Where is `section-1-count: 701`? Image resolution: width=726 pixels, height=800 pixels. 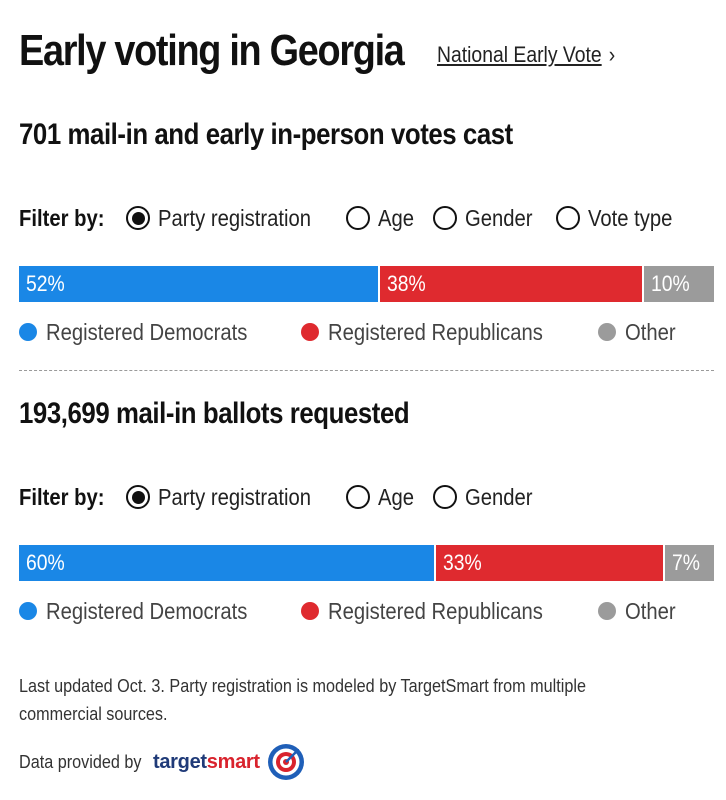 section-1-count: 701 is located at coordinates (40, 134).